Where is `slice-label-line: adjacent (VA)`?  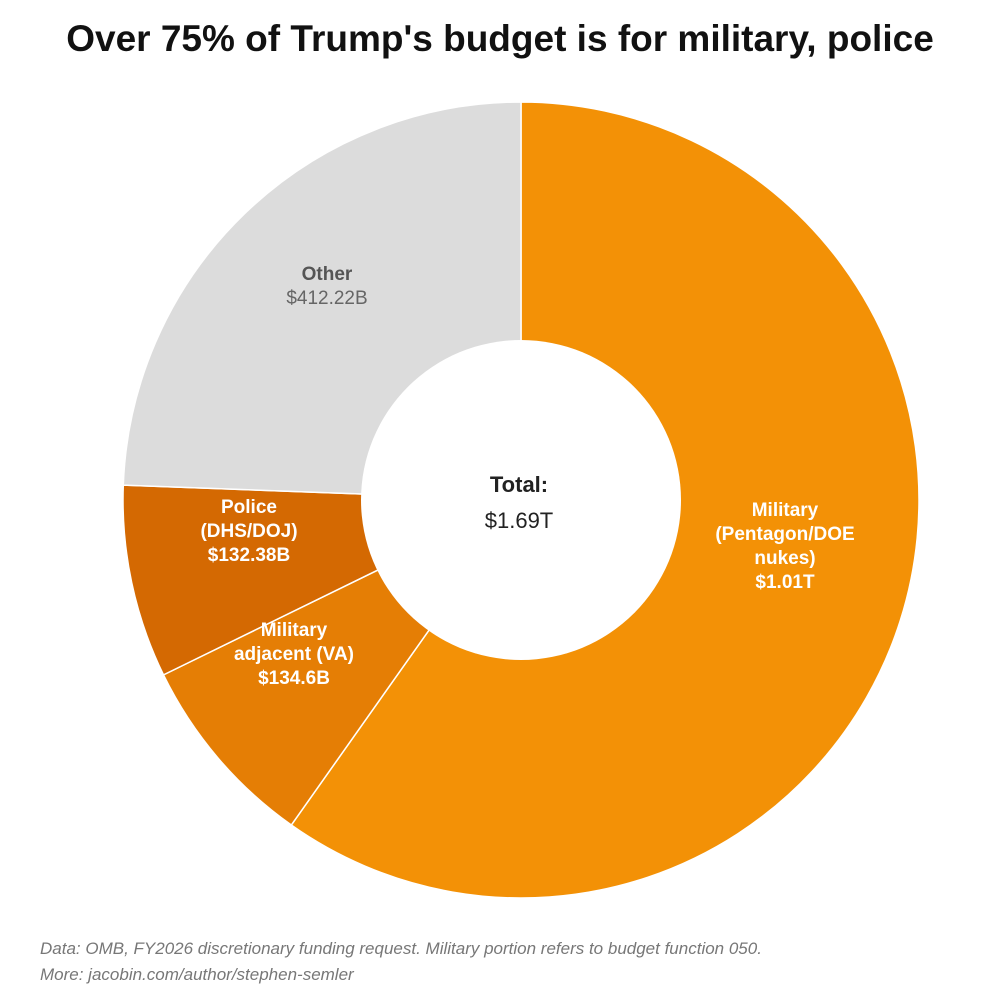 slice-label-line: adjacent (VA) is located at coordinates (294, 654).